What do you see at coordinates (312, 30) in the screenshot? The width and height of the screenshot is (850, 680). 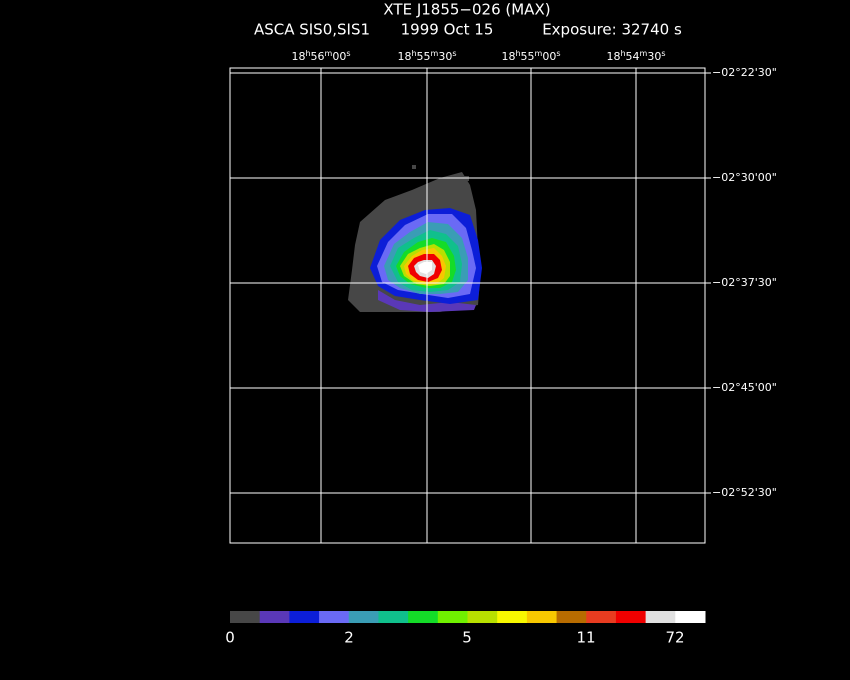 I see `instrument: ASCA SIS0,SIS1` at bounding box center [312, 30].